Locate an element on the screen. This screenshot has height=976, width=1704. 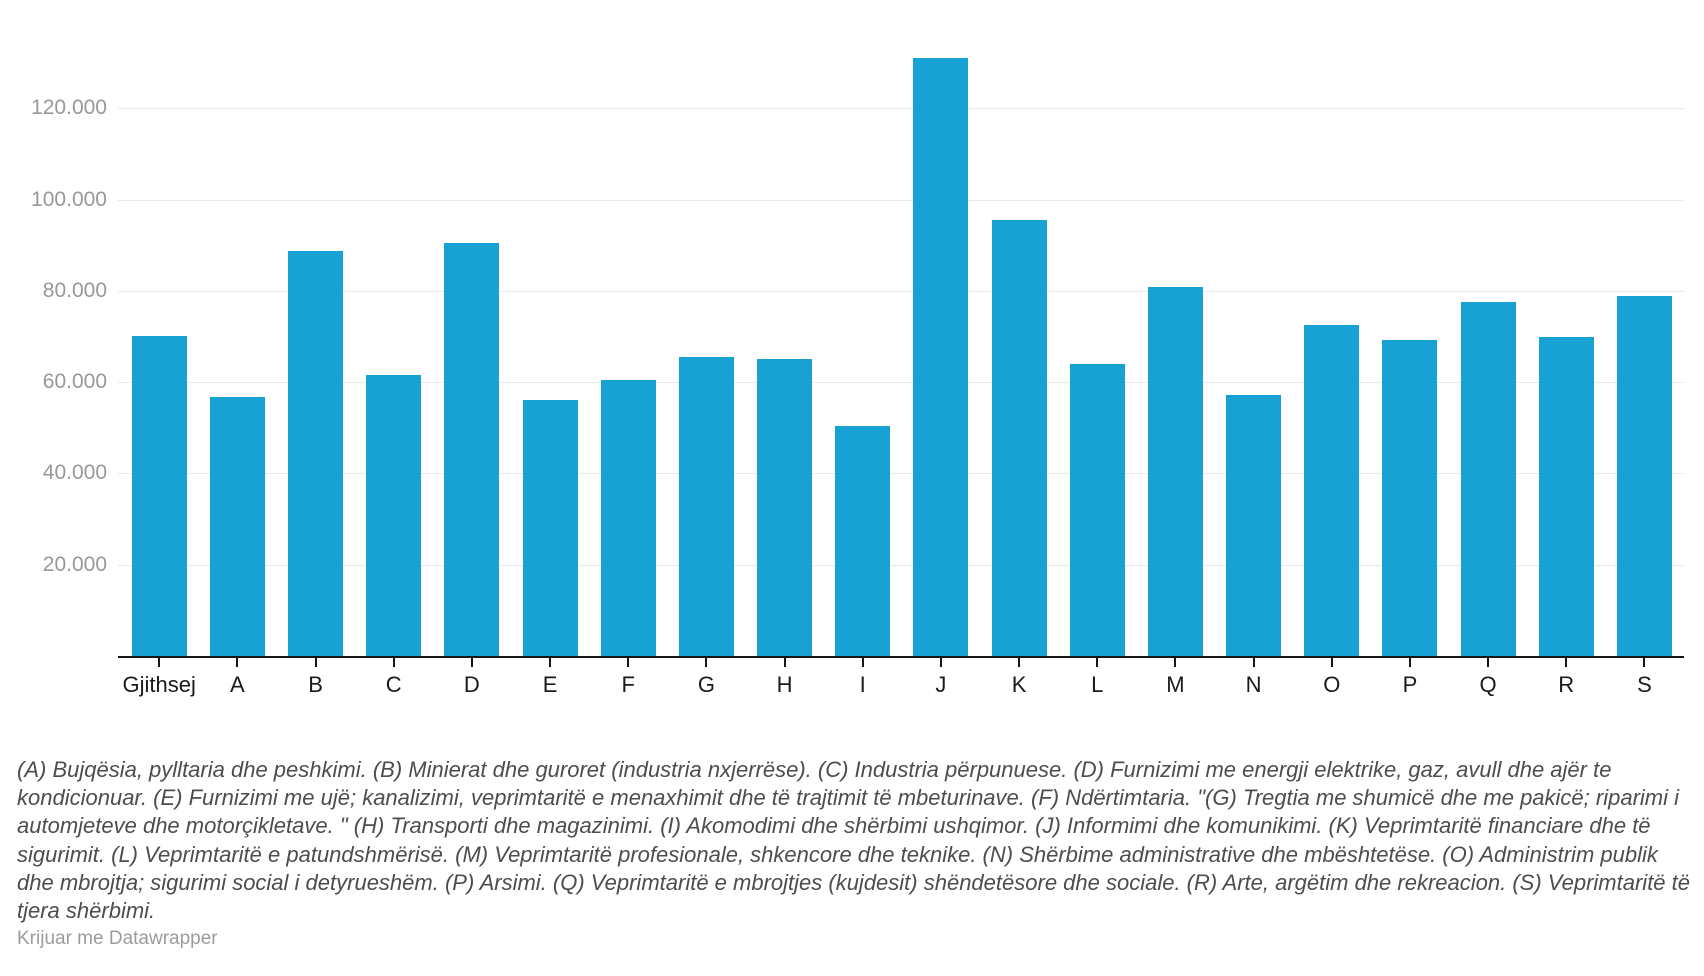
bar-S is located at coordinates (1644, 475).